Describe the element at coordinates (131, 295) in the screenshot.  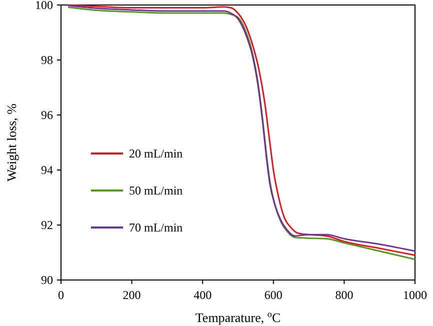
I see `x-tick-label: 200` at that location.